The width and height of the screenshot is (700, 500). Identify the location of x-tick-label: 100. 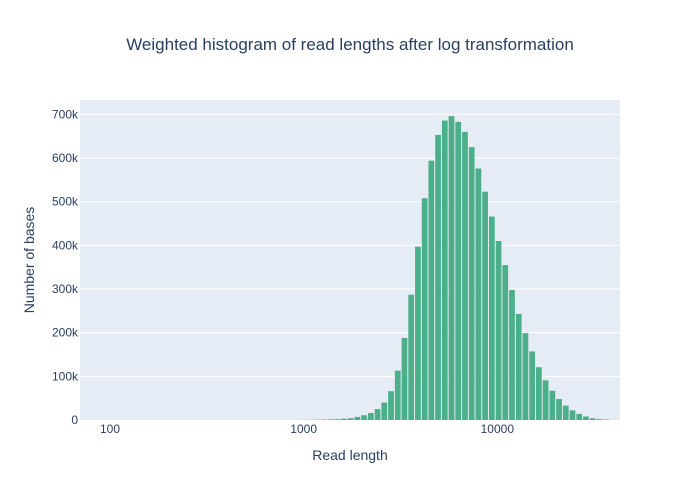
(110, 429).